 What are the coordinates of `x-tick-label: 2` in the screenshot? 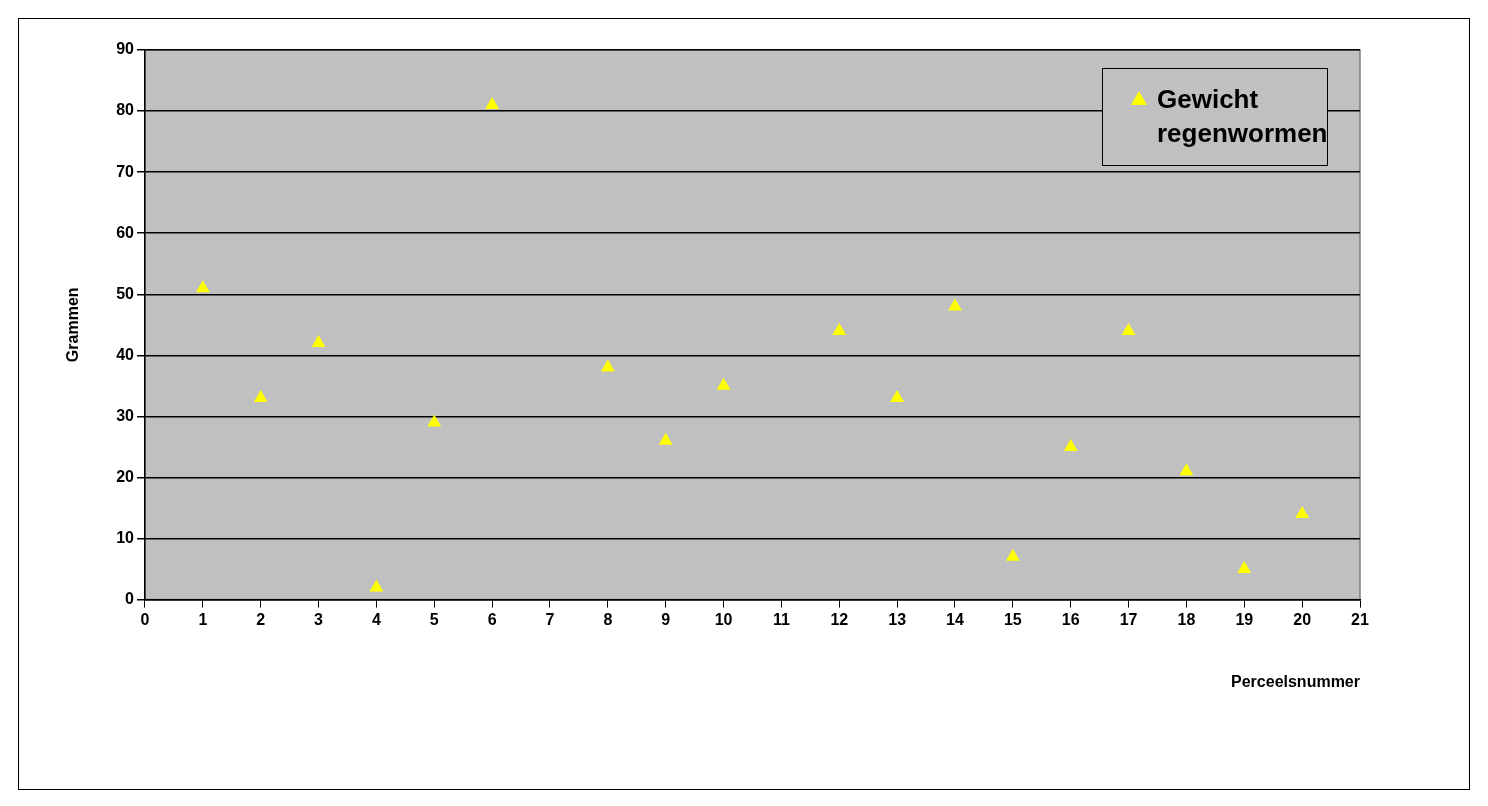 It's located at (261, 619).